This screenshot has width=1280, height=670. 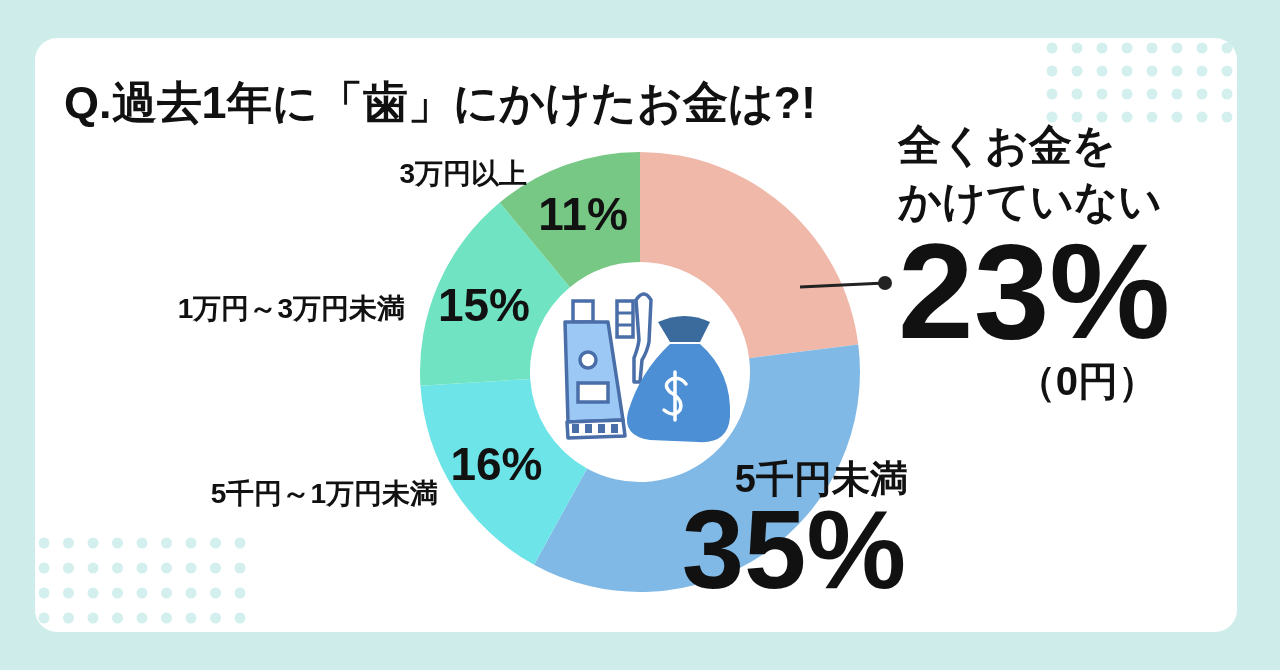 I want to click on donut-slice, so click(x=749, y=255).